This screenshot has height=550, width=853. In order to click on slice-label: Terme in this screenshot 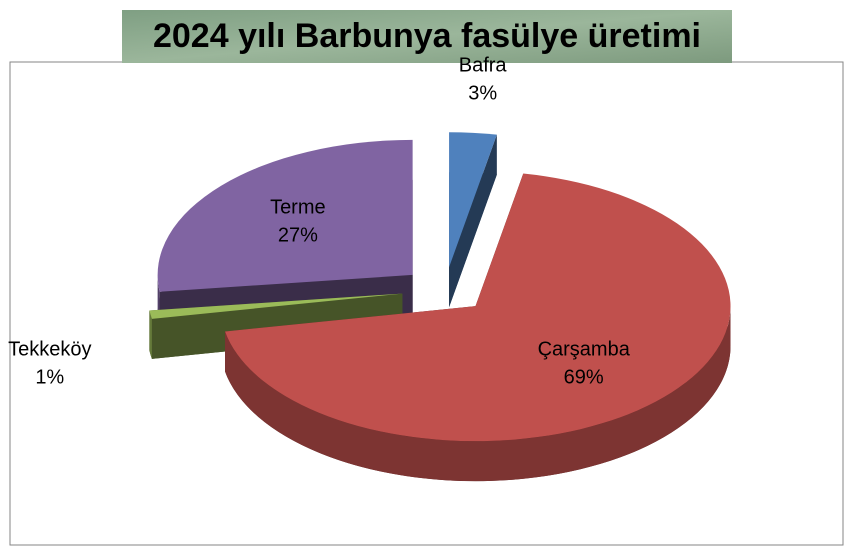, I will do `click(298, 208)`.